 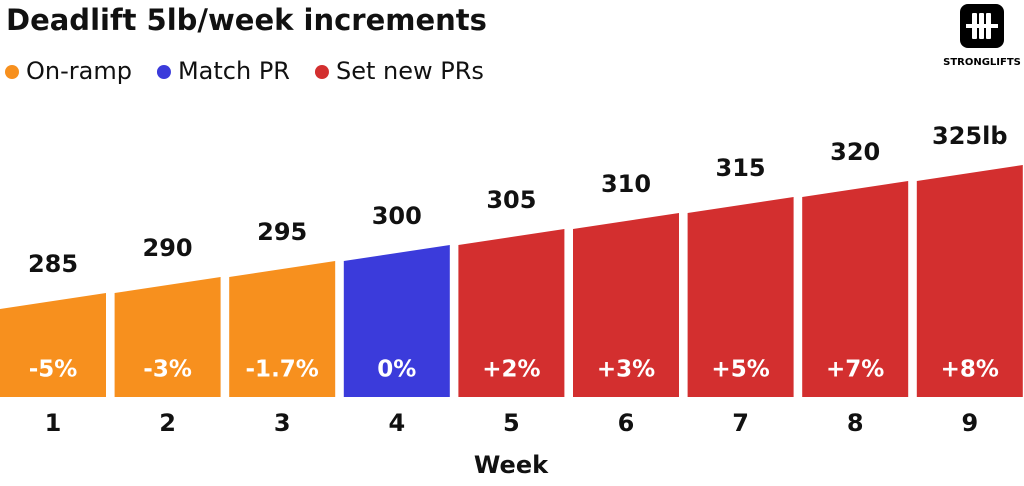 I want to click on change-label: +5%, so click(x=740, y=370).